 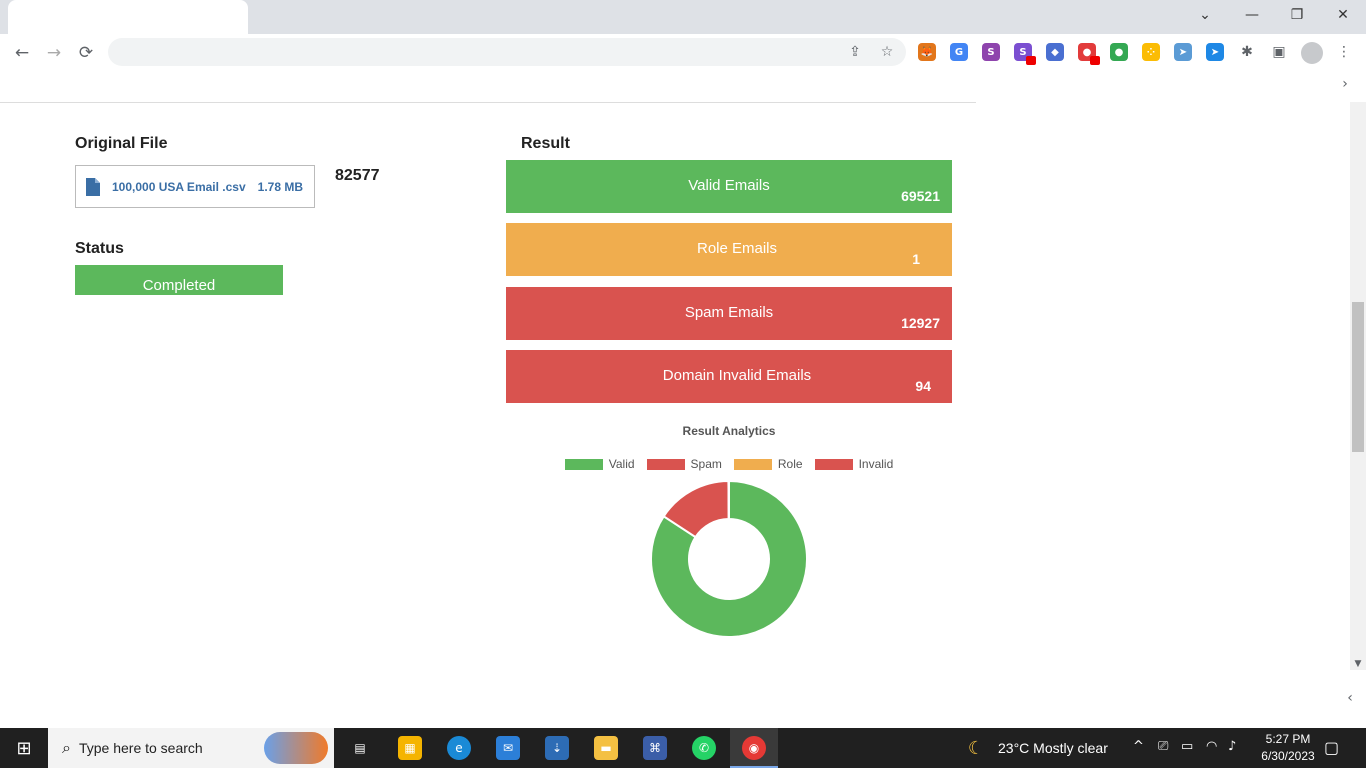 What do you see at coordinates (855, 52) in the screenshot?
I see `share-icon: ⇪` at bounding box center [855, 52].